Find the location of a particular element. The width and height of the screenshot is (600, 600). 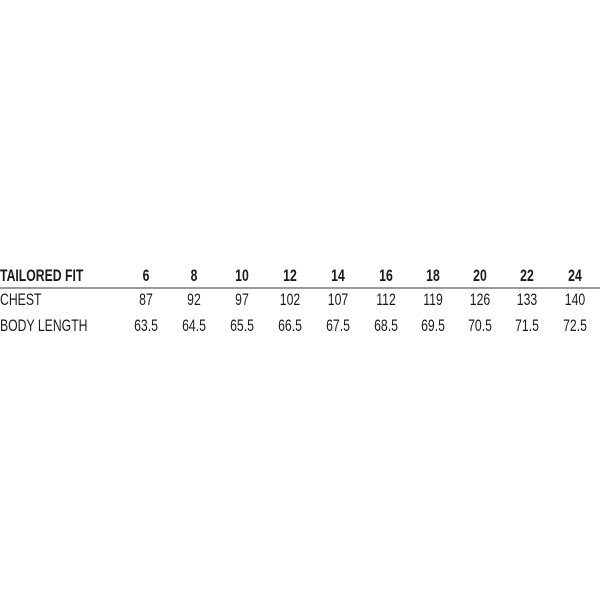

body-length-cell: 65.5 is located at coordinates (242, 325).